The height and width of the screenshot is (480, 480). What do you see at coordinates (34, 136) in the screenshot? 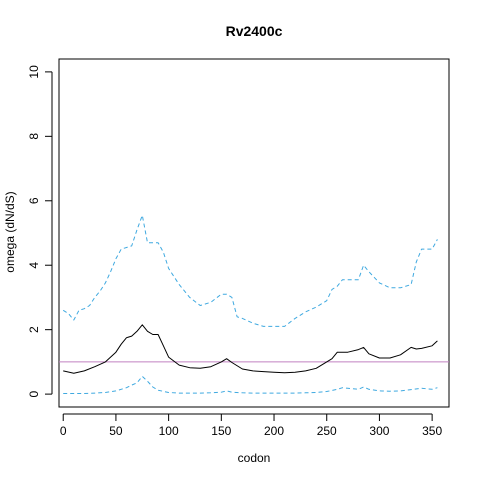
I see `y-tick-label: 8` at bounding box center [34, 136].